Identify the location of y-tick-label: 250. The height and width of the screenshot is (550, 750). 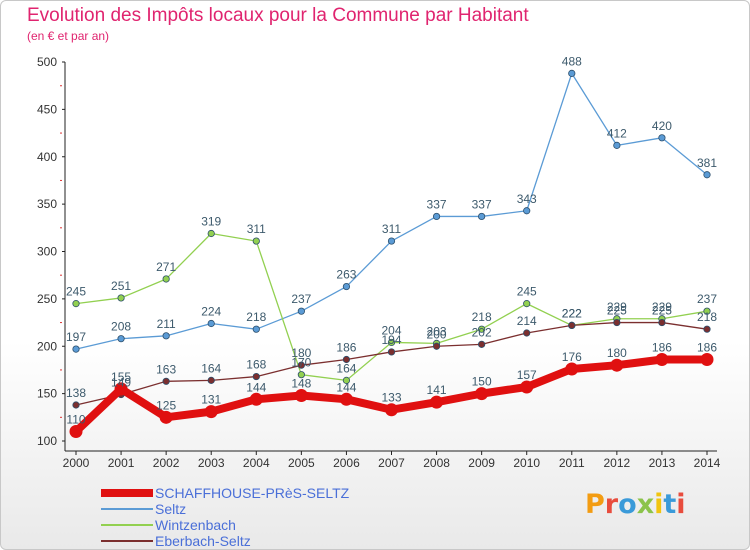
(47, 299).